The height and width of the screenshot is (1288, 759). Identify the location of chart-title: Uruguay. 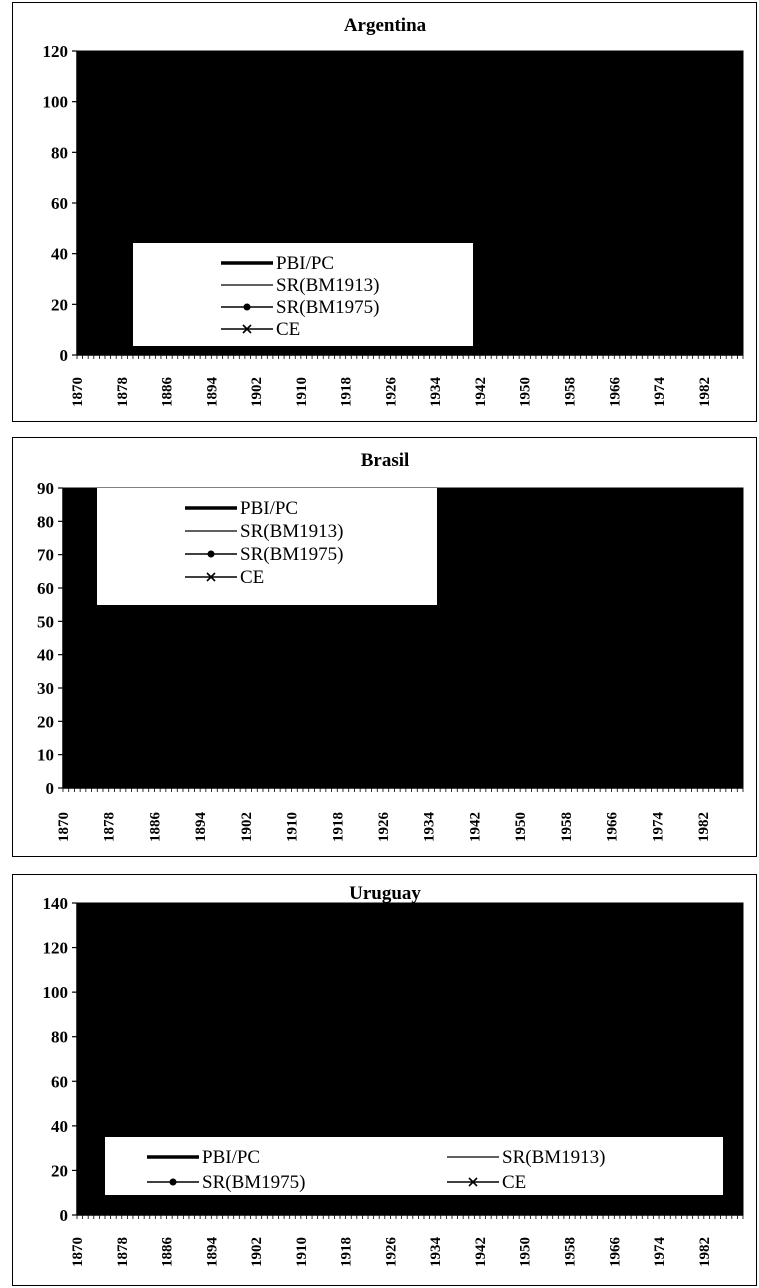
(385, 893).